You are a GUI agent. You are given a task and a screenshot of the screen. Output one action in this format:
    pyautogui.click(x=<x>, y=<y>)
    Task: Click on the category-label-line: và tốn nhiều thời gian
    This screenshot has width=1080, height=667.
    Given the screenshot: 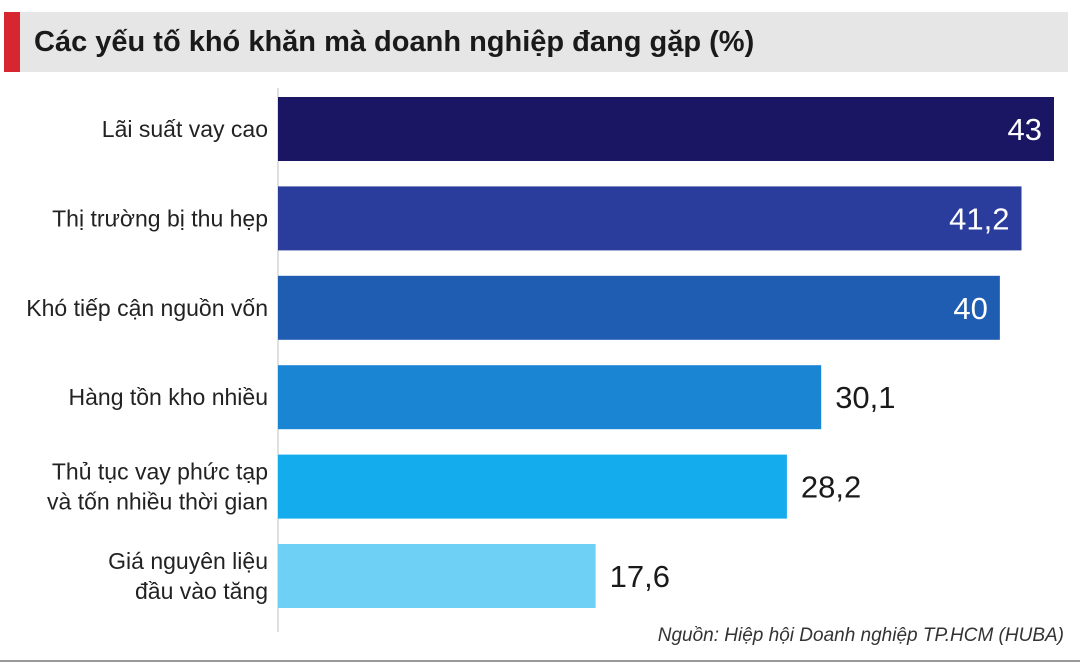 What is the action you would take?
    pyautogui.click(x=157, y=502)
    